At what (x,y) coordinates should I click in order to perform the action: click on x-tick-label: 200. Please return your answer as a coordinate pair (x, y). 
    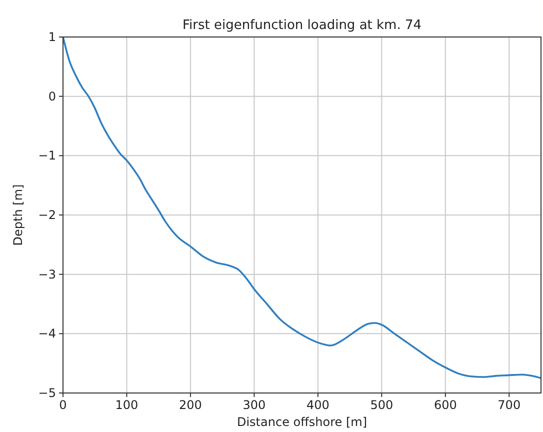
    Looking at the image, I should click on (190, 405).